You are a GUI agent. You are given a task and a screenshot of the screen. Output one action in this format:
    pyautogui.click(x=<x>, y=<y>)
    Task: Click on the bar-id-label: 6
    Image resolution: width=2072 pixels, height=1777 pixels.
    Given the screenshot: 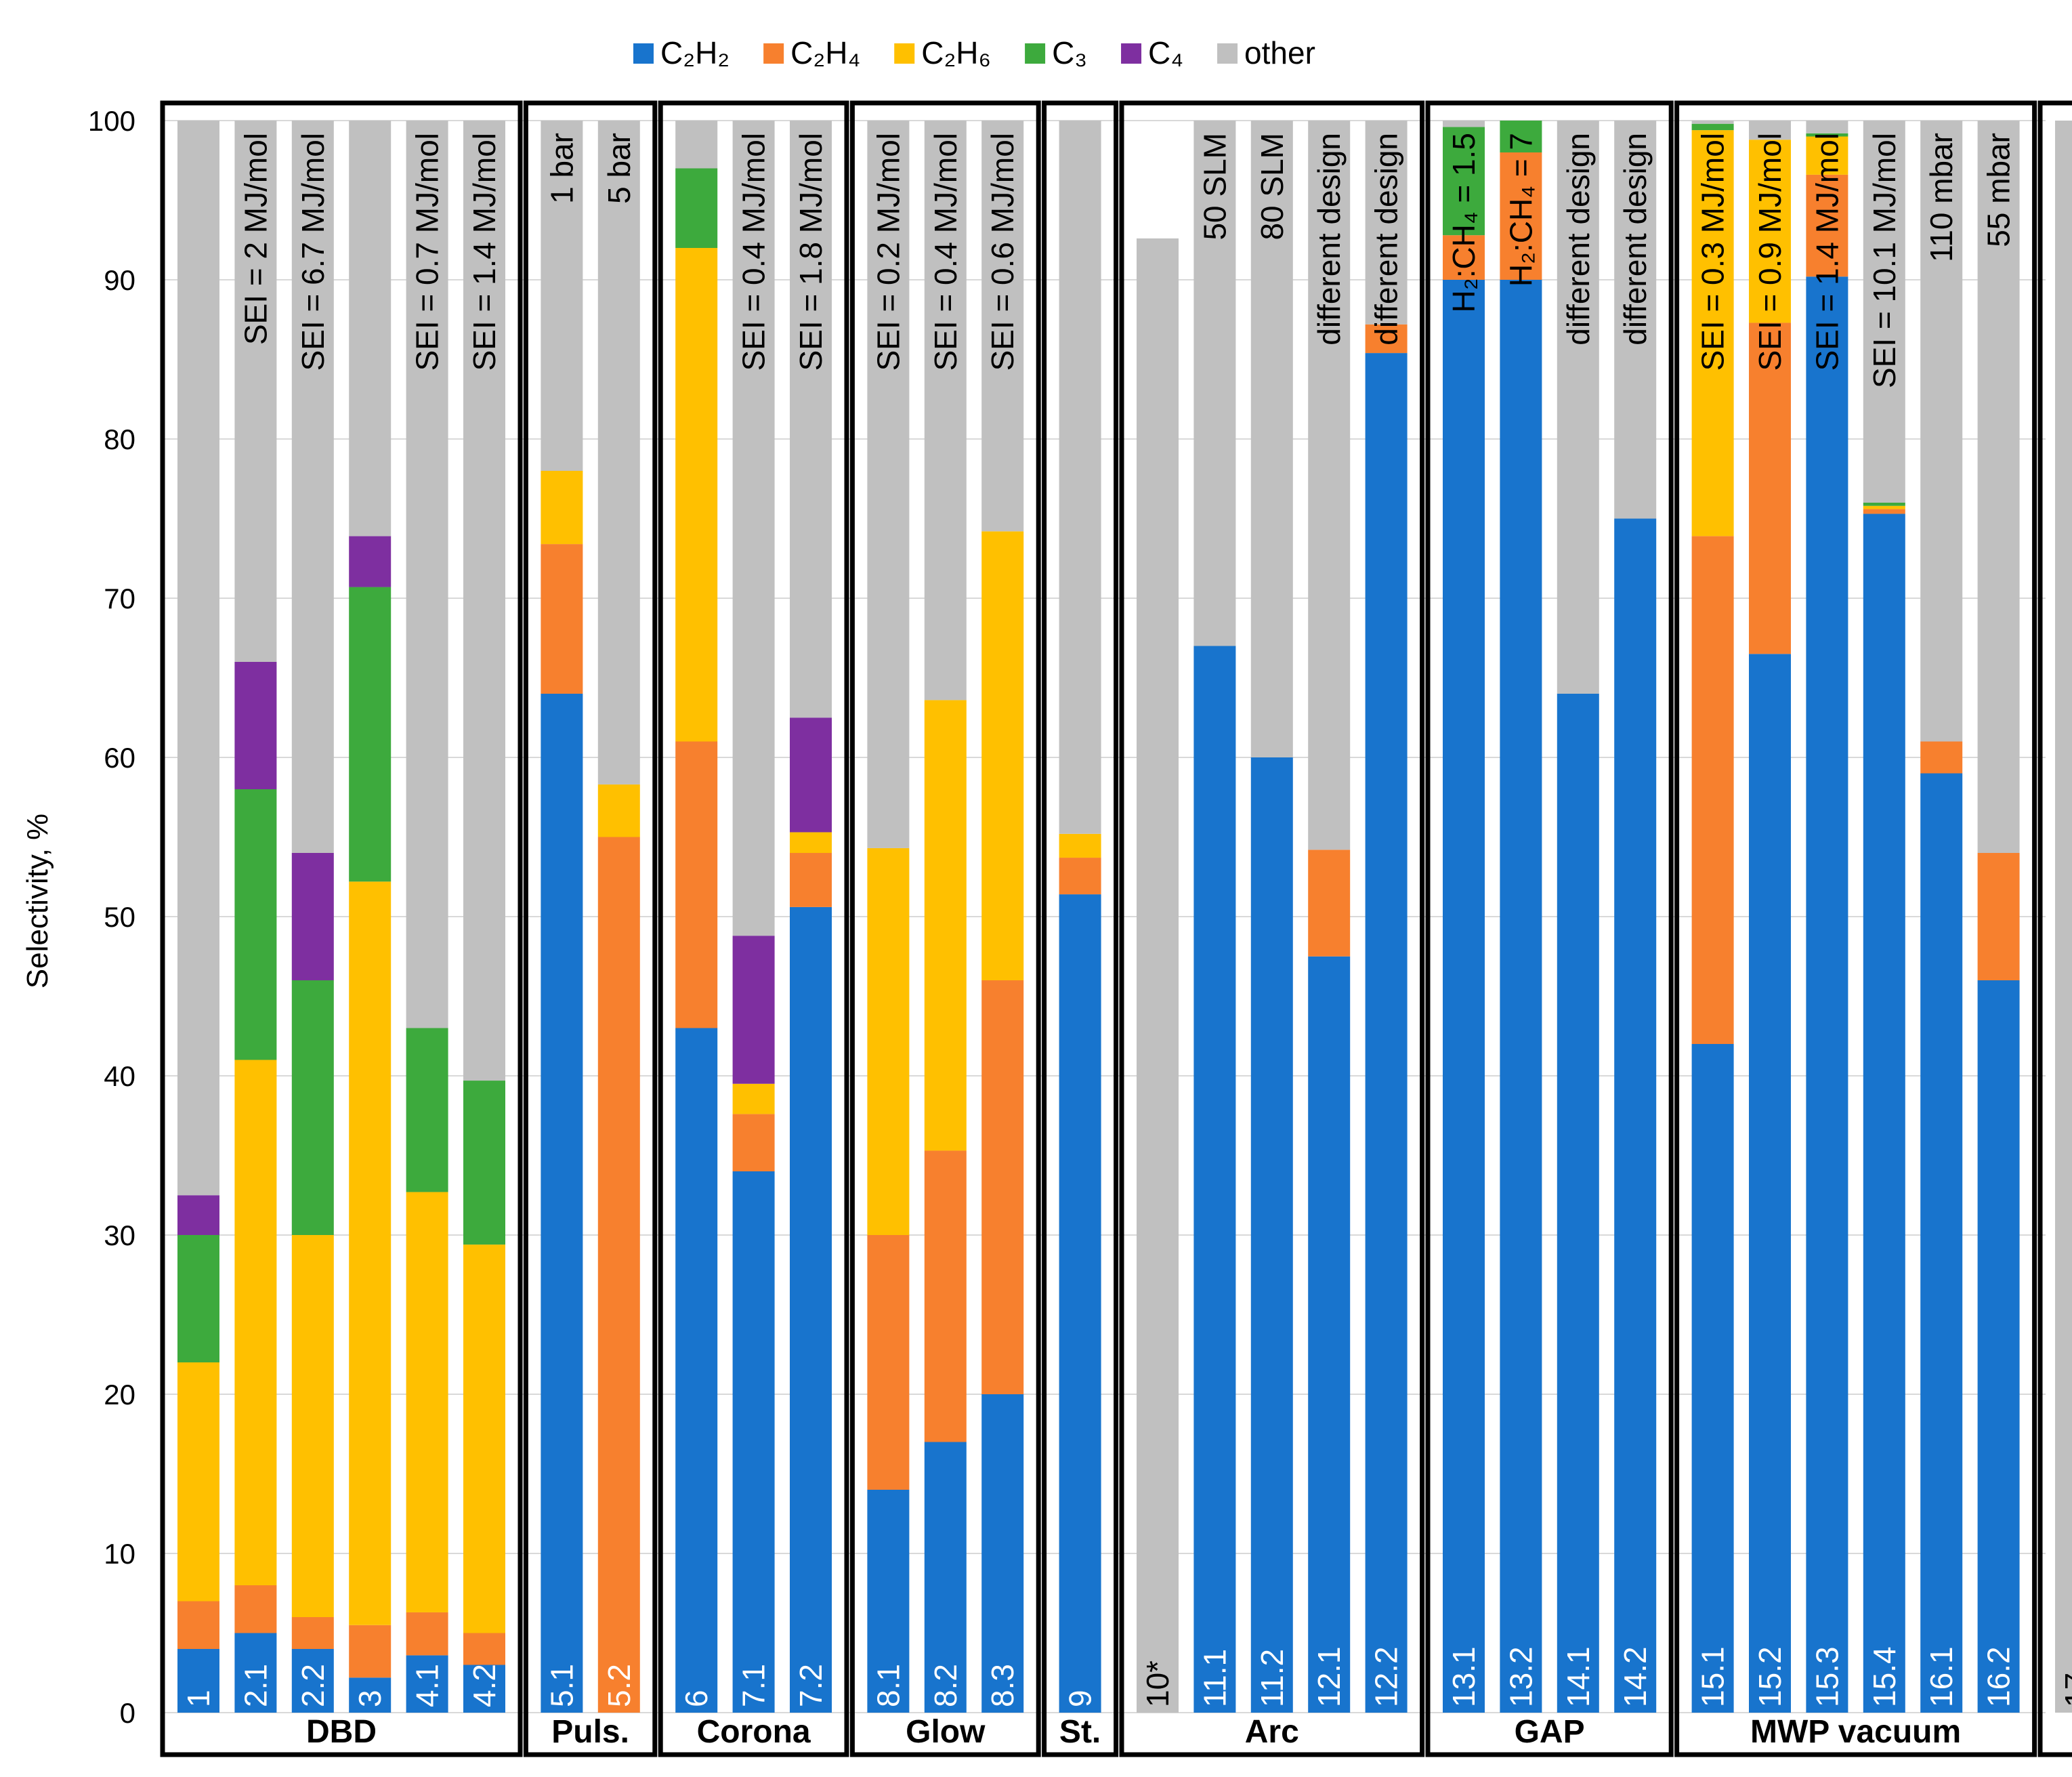 What is the action you would take?
    pyautogui.click(x=697, y=1698)
    